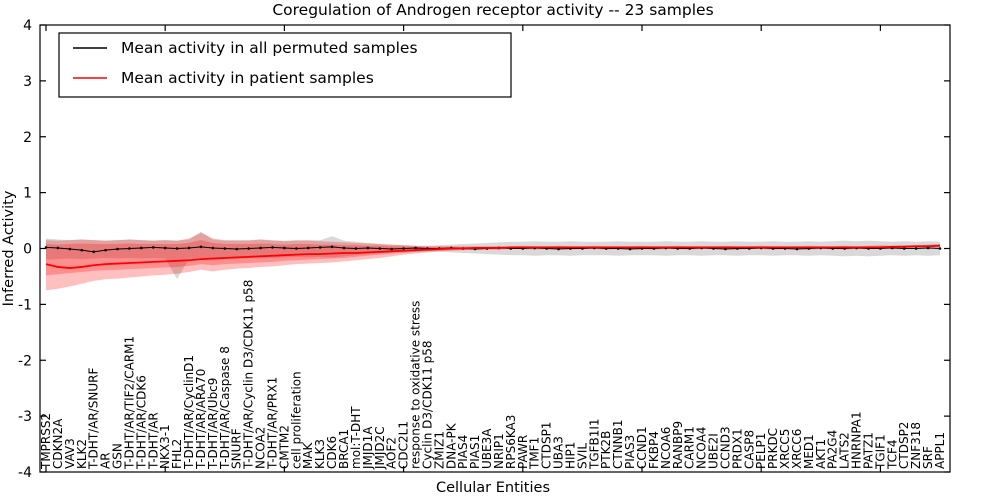 The height and width of the screenshot is (500, 1000). Describe the element at coordinates (404, 445) in the screenshot. I see `x-category-label: CDC2L1` at that location.